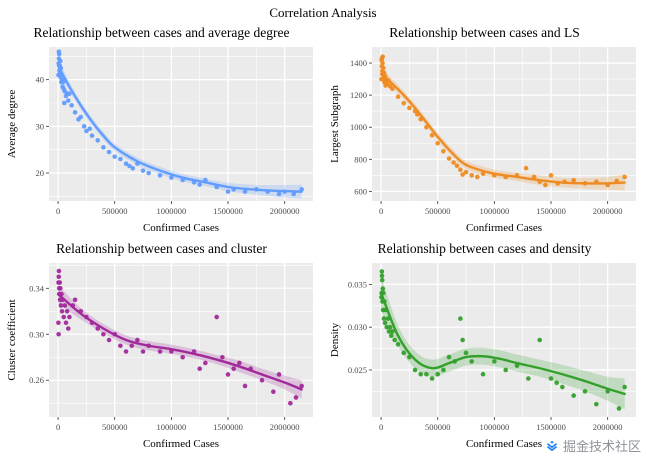 The image size is (646, 458). I want to click on svg-text: 20, so click(39, 173).